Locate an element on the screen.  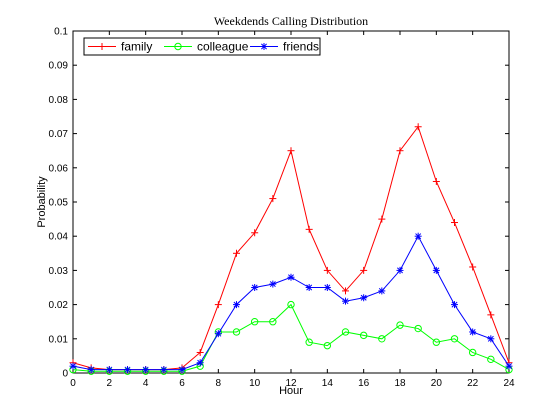
x-tick-label: 22 is located at coordinates (473, 383).